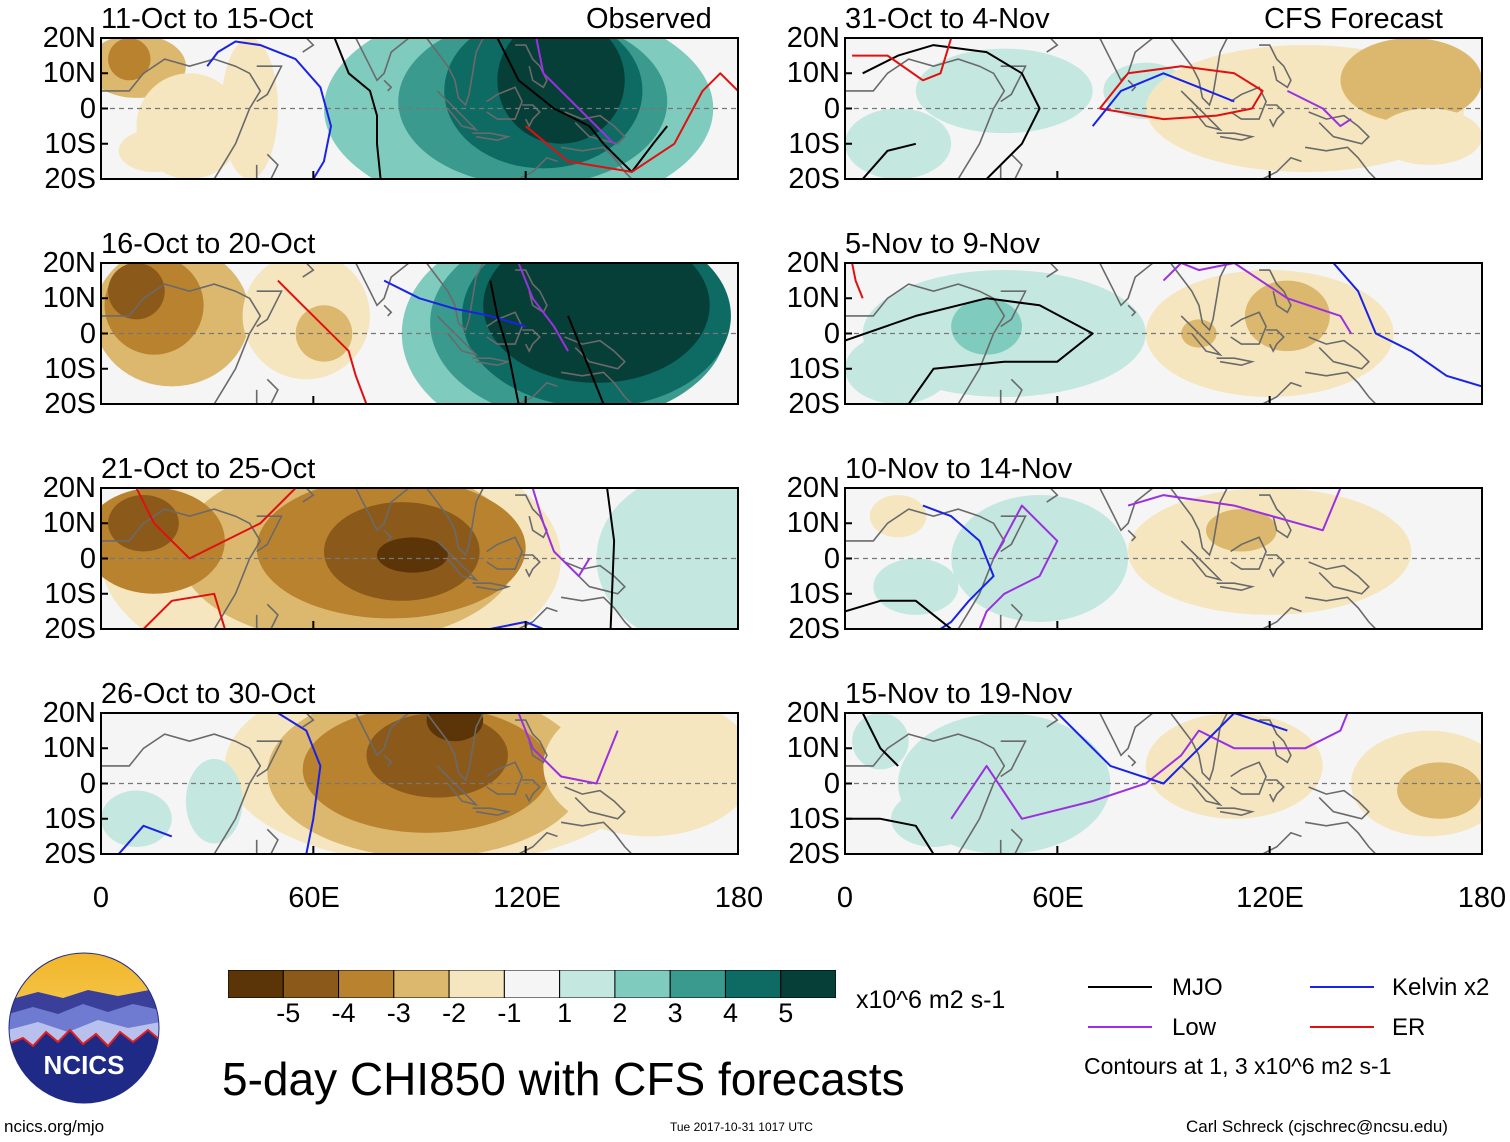  I want to click on colorbar-tick-label: -3, so click(398, 1013).